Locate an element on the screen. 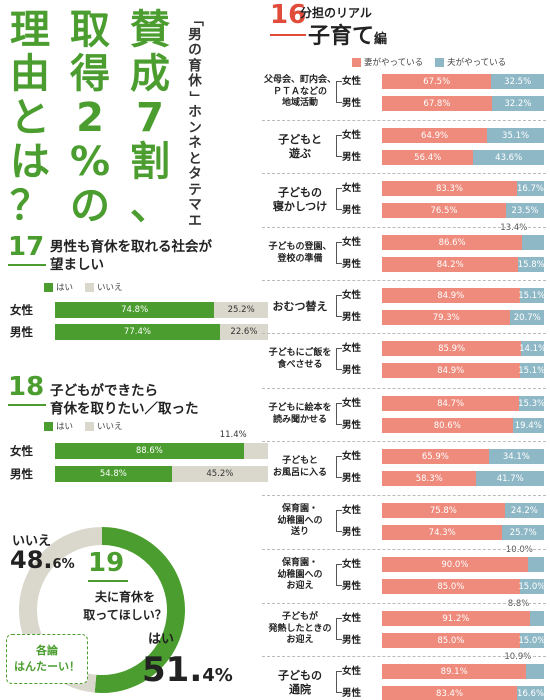 The image size is (550, 700). bar-husband: 41.7% is located at coordinates (510, 478).